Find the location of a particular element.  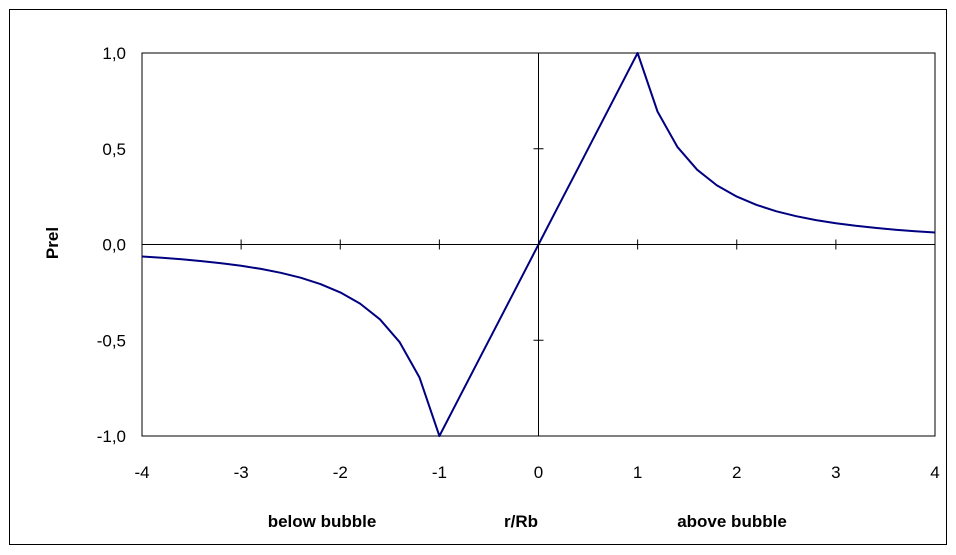

x-tick-label: 4 is located at coordinates (934, 472).